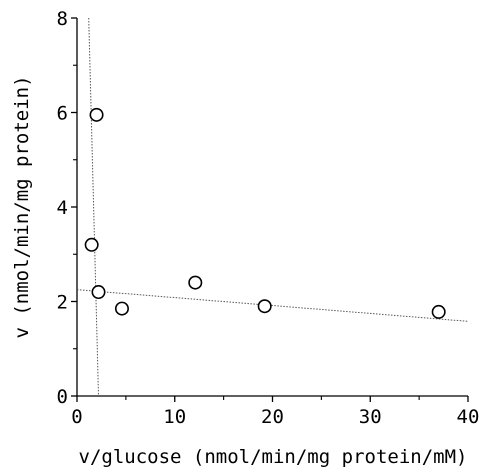 The image size is (482, 471). Describe the element at coordinates (272, 417) in the screenshot. I see `x-tick-label: 20` at that location.